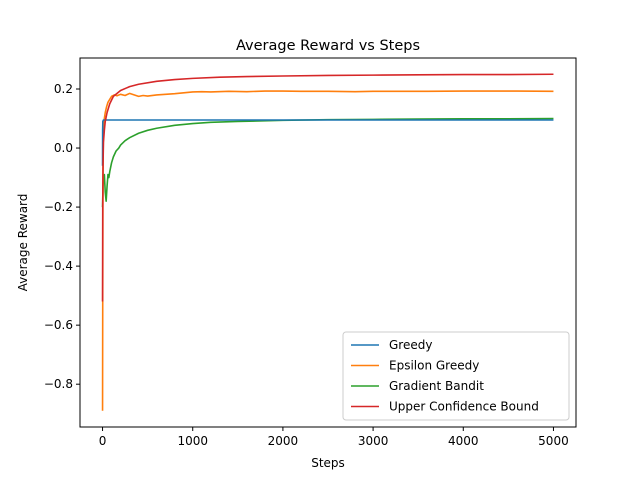 The height and width of the screenshot is (480, 640). What do you see at coordinates (373, 441) in the screenshot?
I see `x-tick-label: 3000` at bounding box center [373, 441].